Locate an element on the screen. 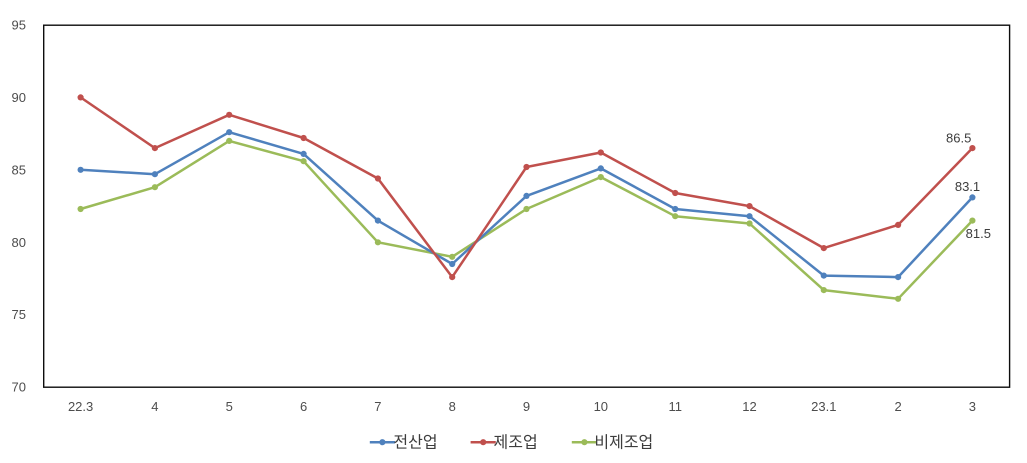 The height and width of the screenshot is (463, 1027). svg-text: 12 is located at coordinates (749, 406).